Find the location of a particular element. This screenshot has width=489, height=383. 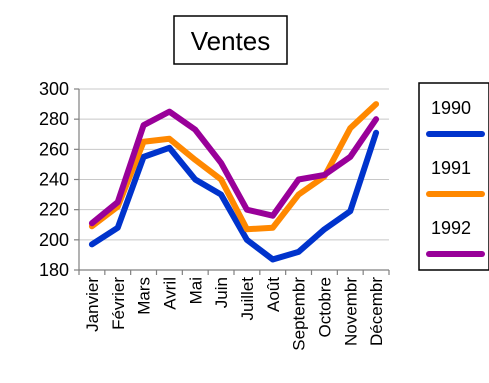

y-axis-tick-labels: 180 200 220 240 260 280 300 is located at coordinates (54, 179).